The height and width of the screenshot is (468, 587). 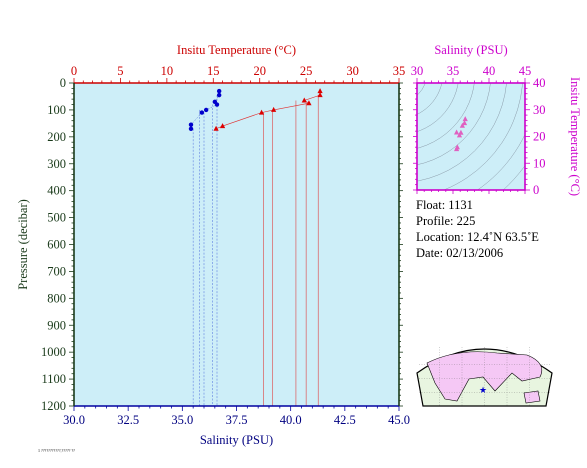 I want to click on map-land, so click(x=484, y=376).